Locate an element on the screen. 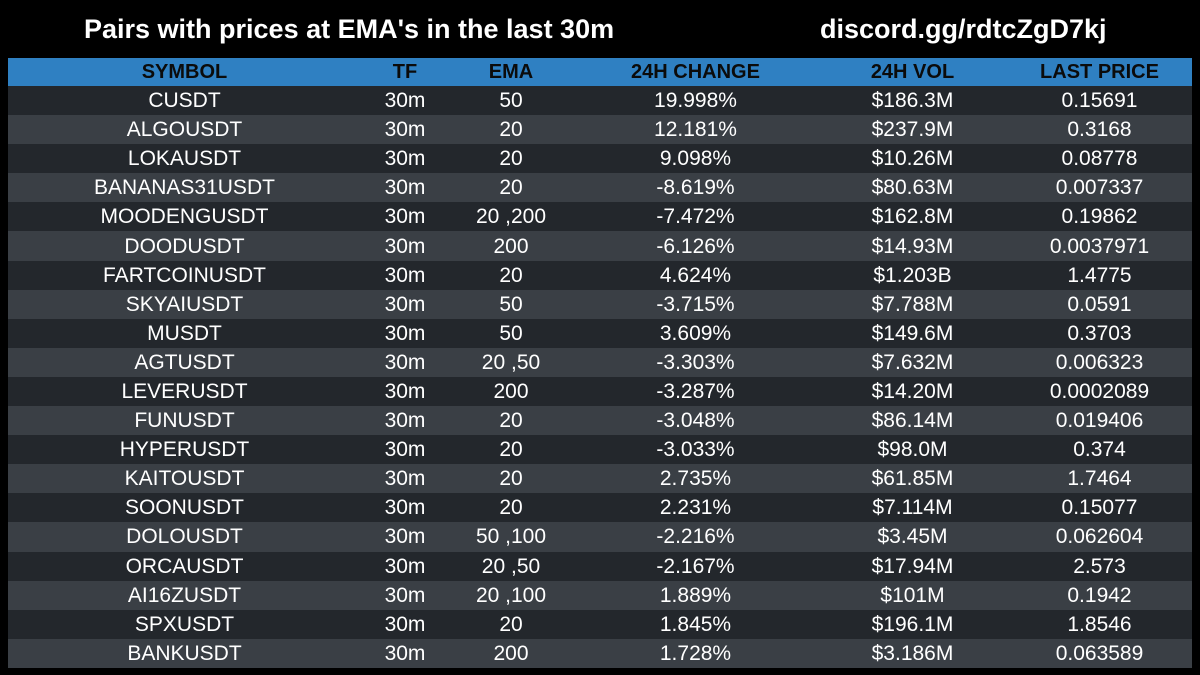 The image size is (1200, 675). table-row: ORCAUSDT 30m 20 ,50 -2.167% $17.94M 2.573 is located at coordinates (600, 566).